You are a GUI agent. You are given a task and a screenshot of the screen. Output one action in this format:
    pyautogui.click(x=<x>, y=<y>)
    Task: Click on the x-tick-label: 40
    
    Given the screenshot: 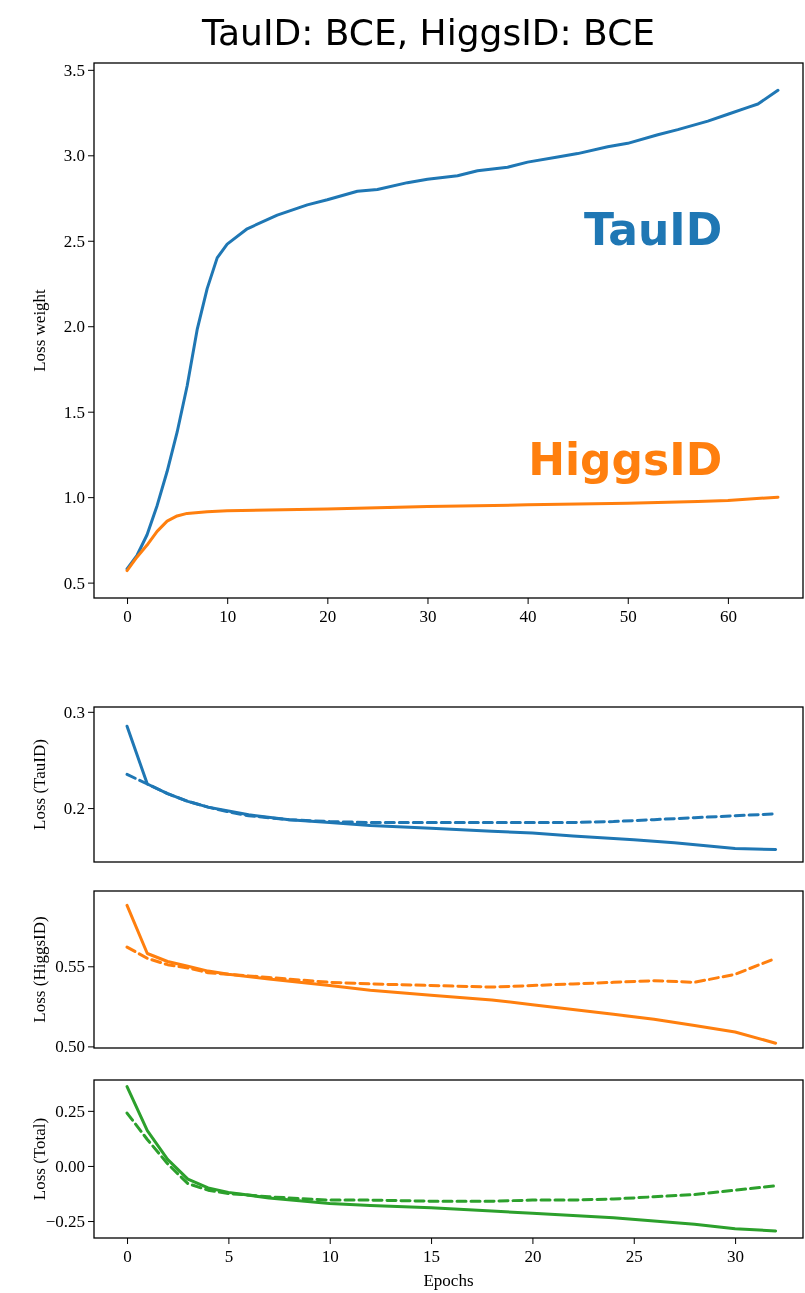 What is the action you would take?
    pyautogui.click(x=528, y=617)
    